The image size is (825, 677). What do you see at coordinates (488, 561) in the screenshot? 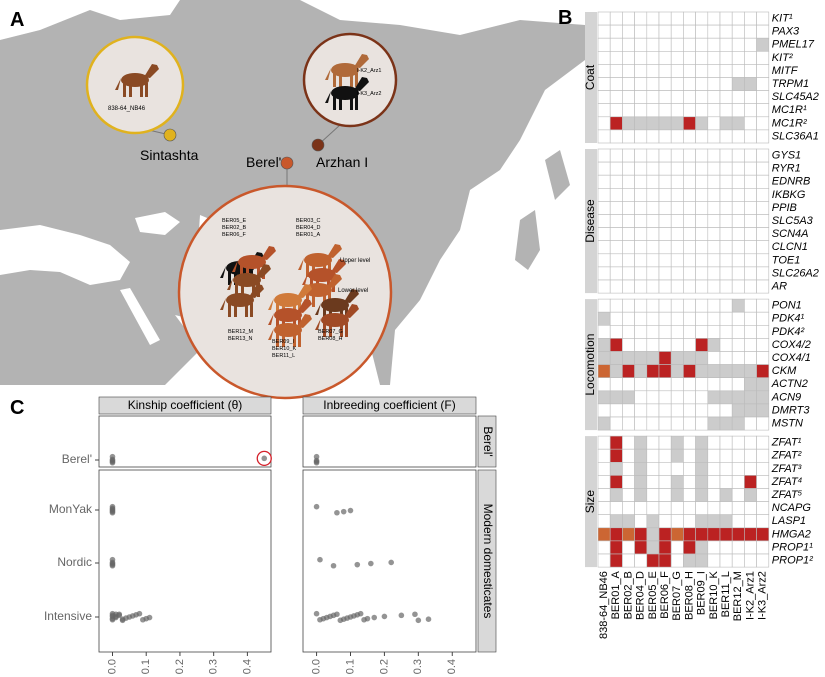
I see `row-strip-label: Modern domesticates` at bounding box center [488, 561].